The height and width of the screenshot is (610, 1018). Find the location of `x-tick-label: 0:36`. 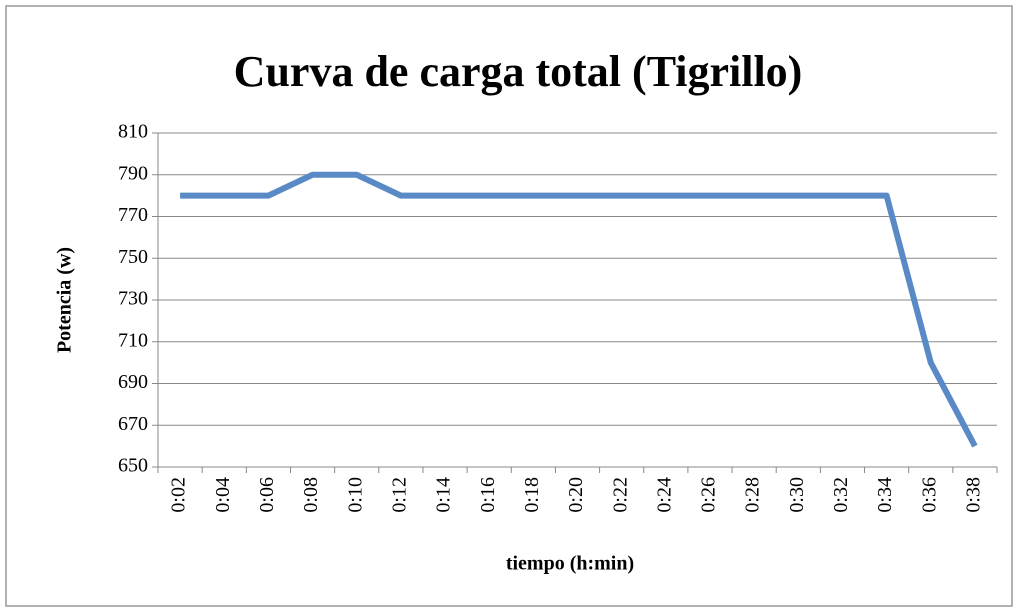

x-tick-label: 0:36 is located at coordinates (929, 495).